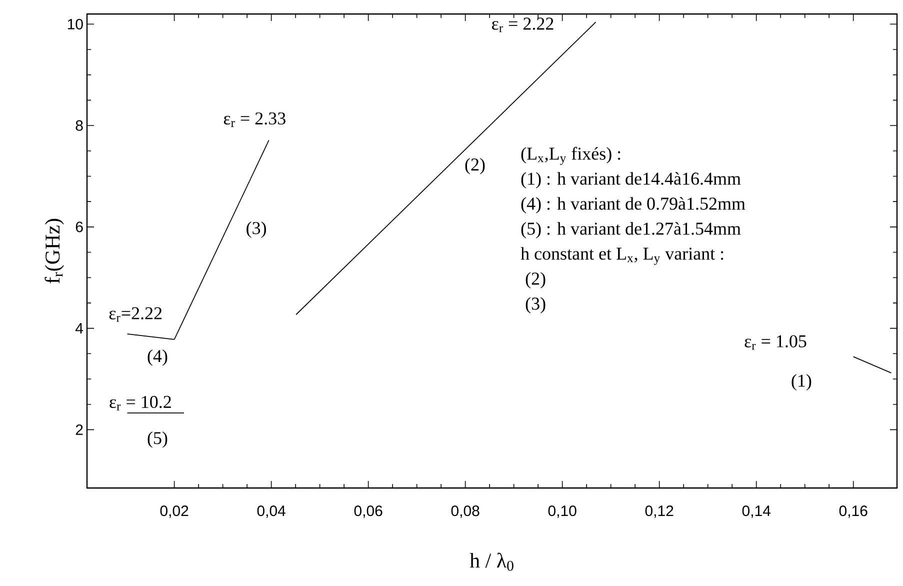 Image resolution: width=903 pixels, height=586 pixels. I want to click on x-tick-label: 0,12, so click(659, 512).